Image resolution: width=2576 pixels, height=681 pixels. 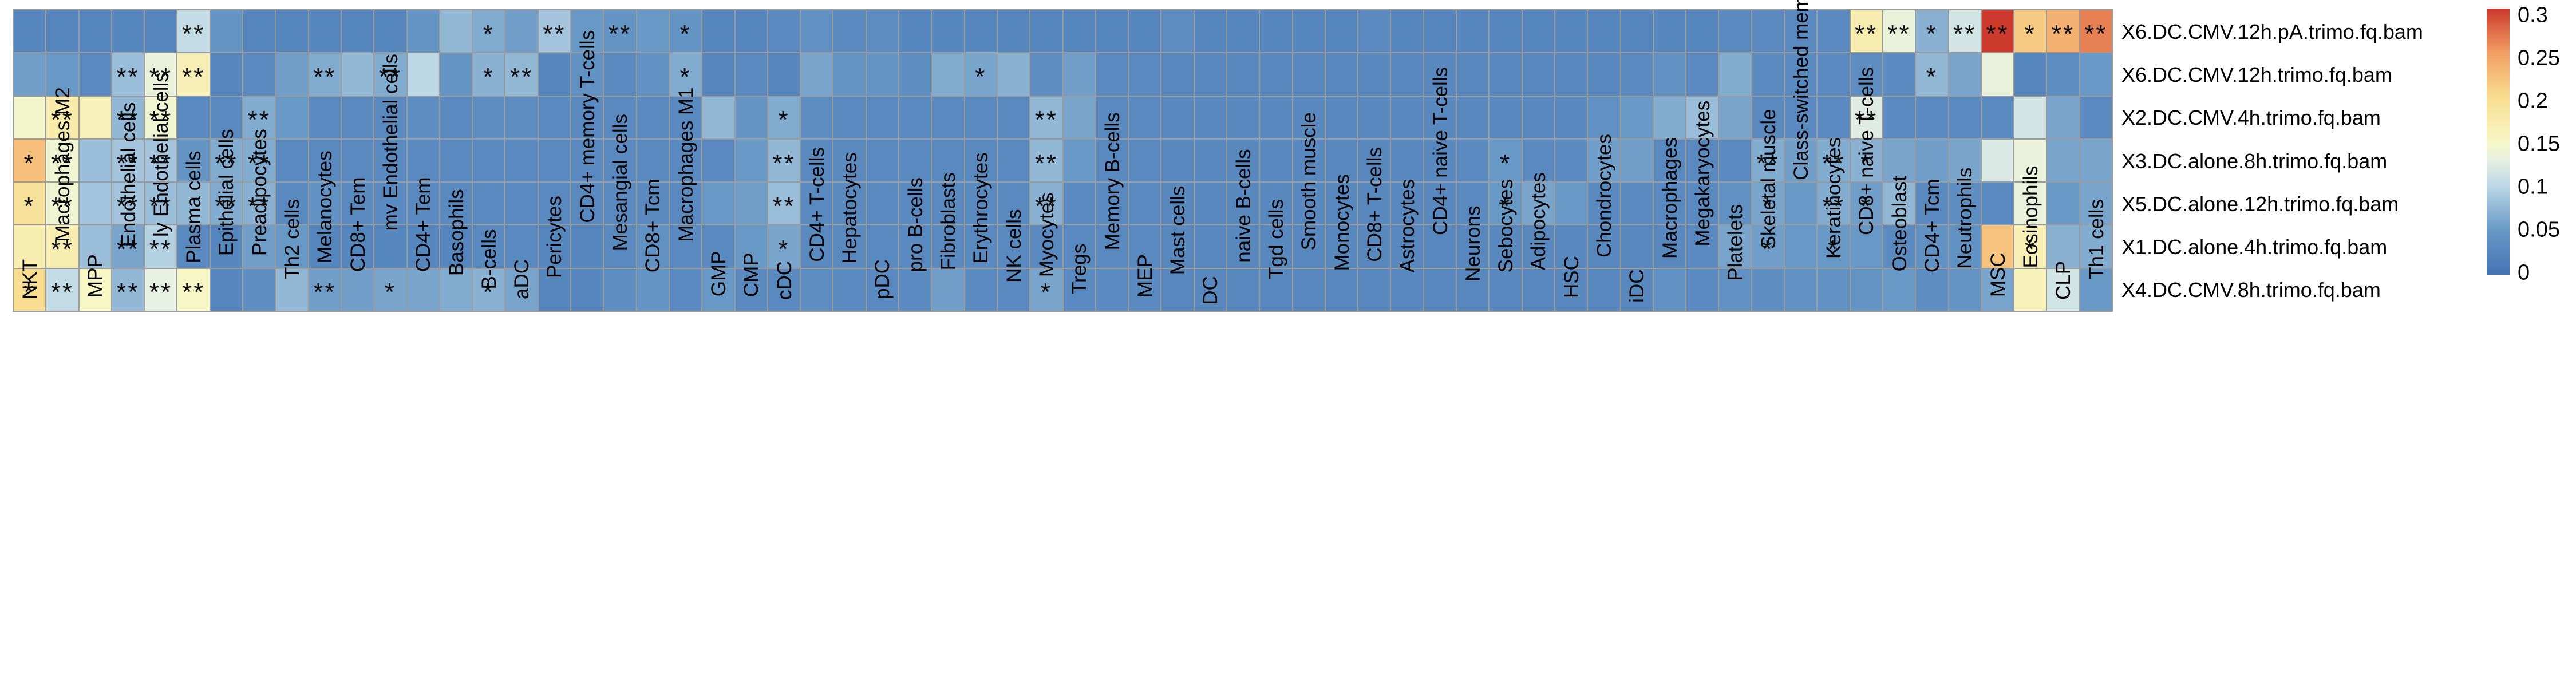 What do you see at coordinates (226, 192) in the screenshot?
I see `column-label: Epithelial cells` at bounding box center [226, 192].